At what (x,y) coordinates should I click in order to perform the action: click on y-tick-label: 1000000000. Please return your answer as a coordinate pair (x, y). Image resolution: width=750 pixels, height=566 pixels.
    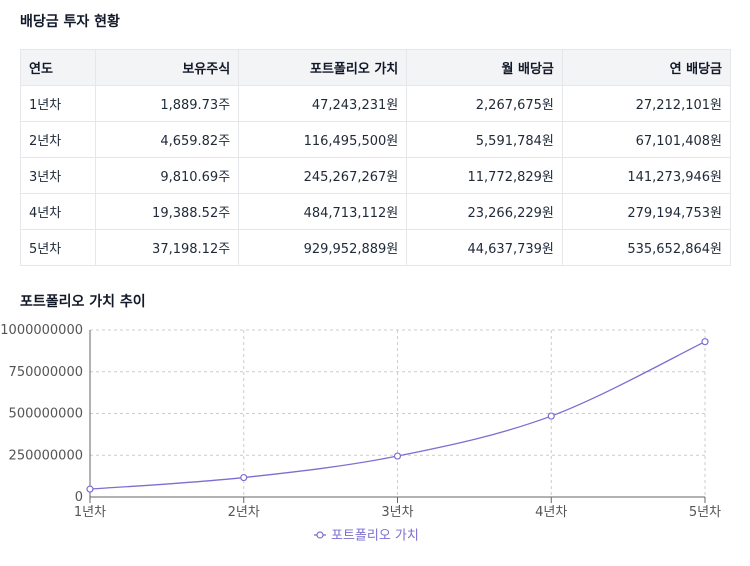
    Looking at the image, I should click on (41, 330).